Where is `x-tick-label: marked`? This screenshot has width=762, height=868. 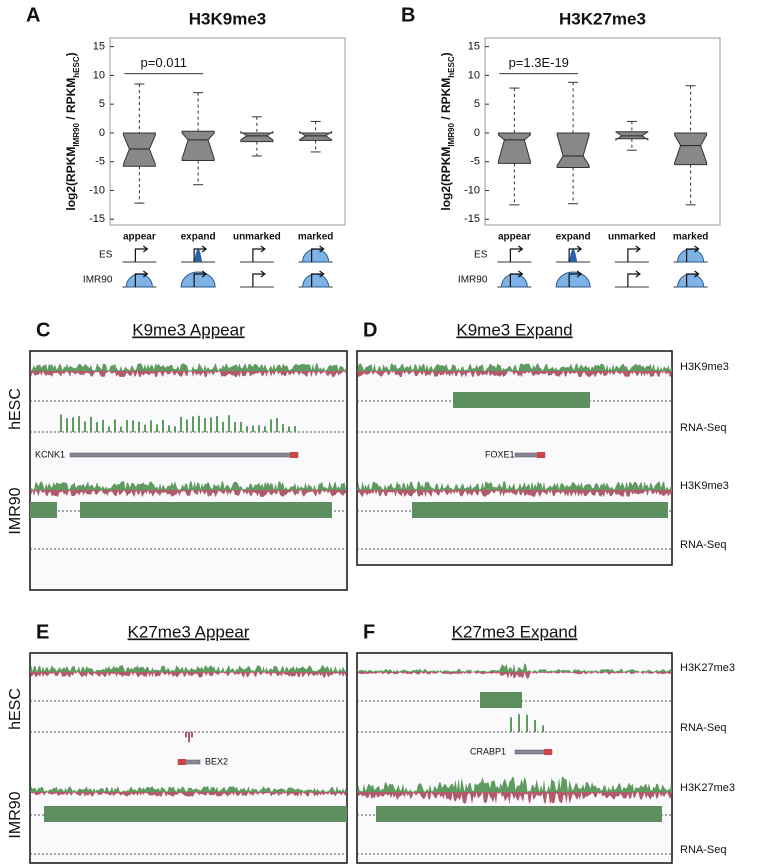
x-tick-label: marked is located at coordinates (316, 237).